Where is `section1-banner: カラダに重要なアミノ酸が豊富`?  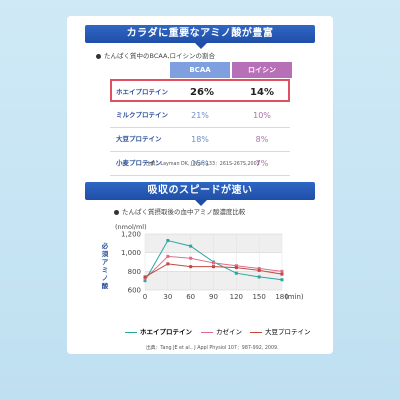
section1-banner: カラダに重要なアミノ酸が豊富 is located at coordinates (200, 37).